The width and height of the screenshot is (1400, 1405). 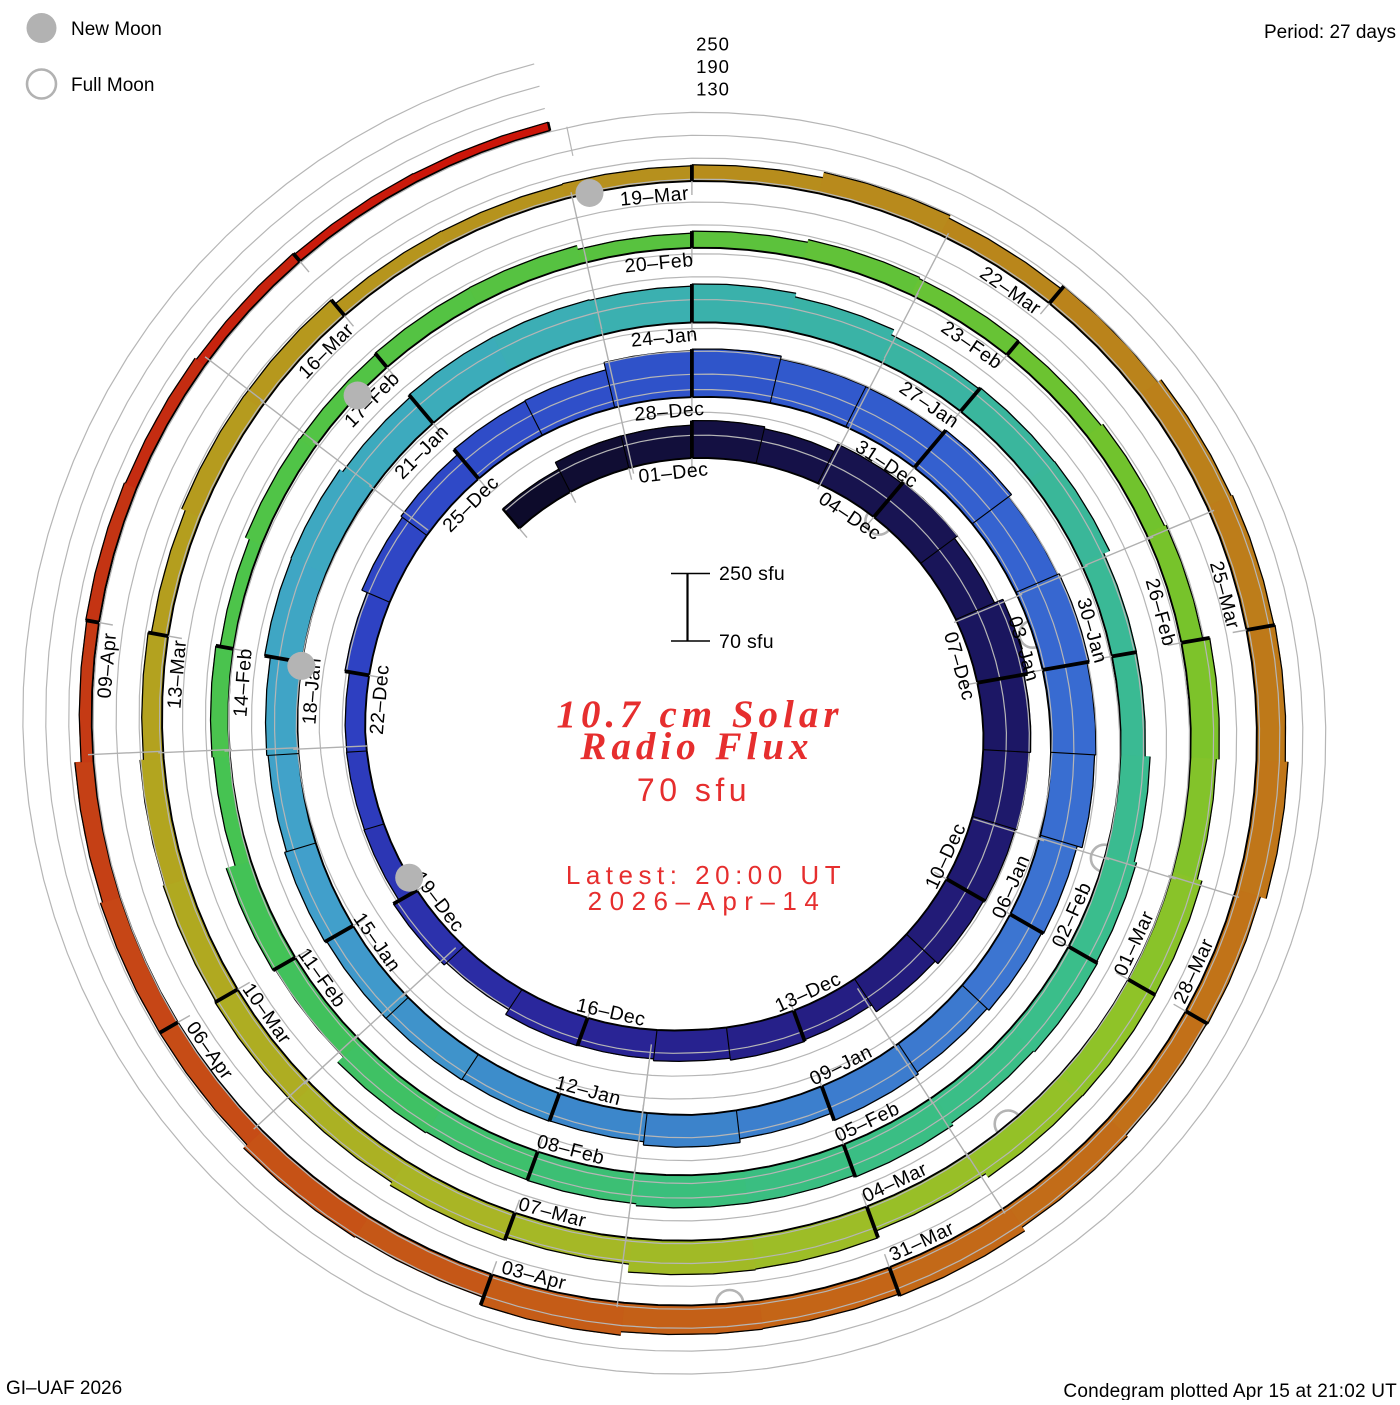 What do you see at coordinates (752, 574) in the screenshot?
I see `svg-text: 250 sfu` at bounding box center [752, 574].